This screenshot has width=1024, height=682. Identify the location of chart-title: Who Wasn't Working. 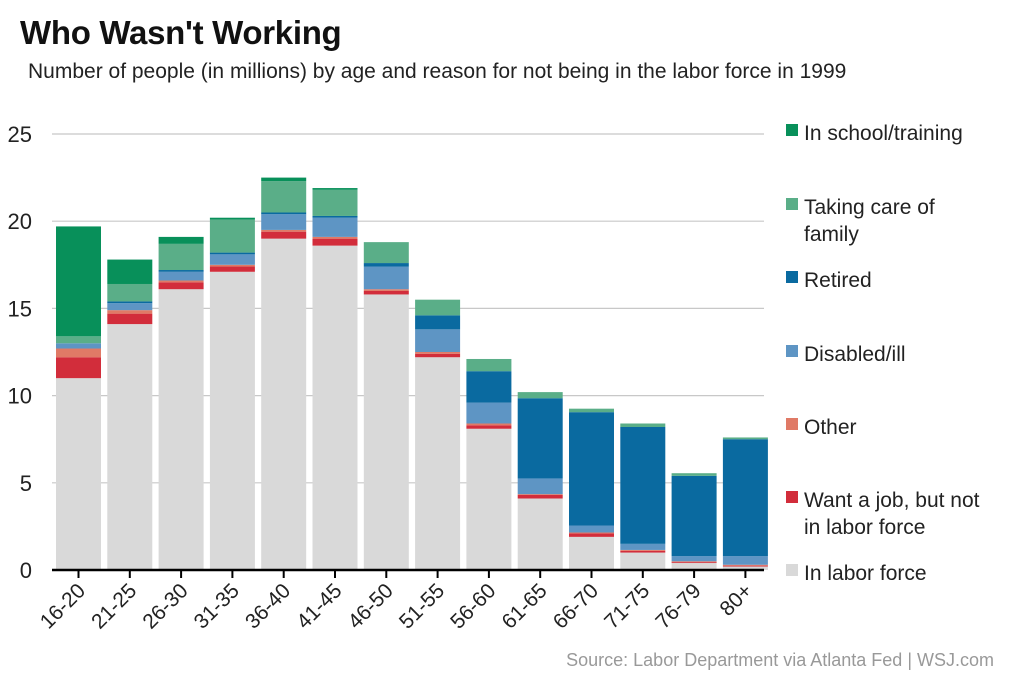
(181, 32).